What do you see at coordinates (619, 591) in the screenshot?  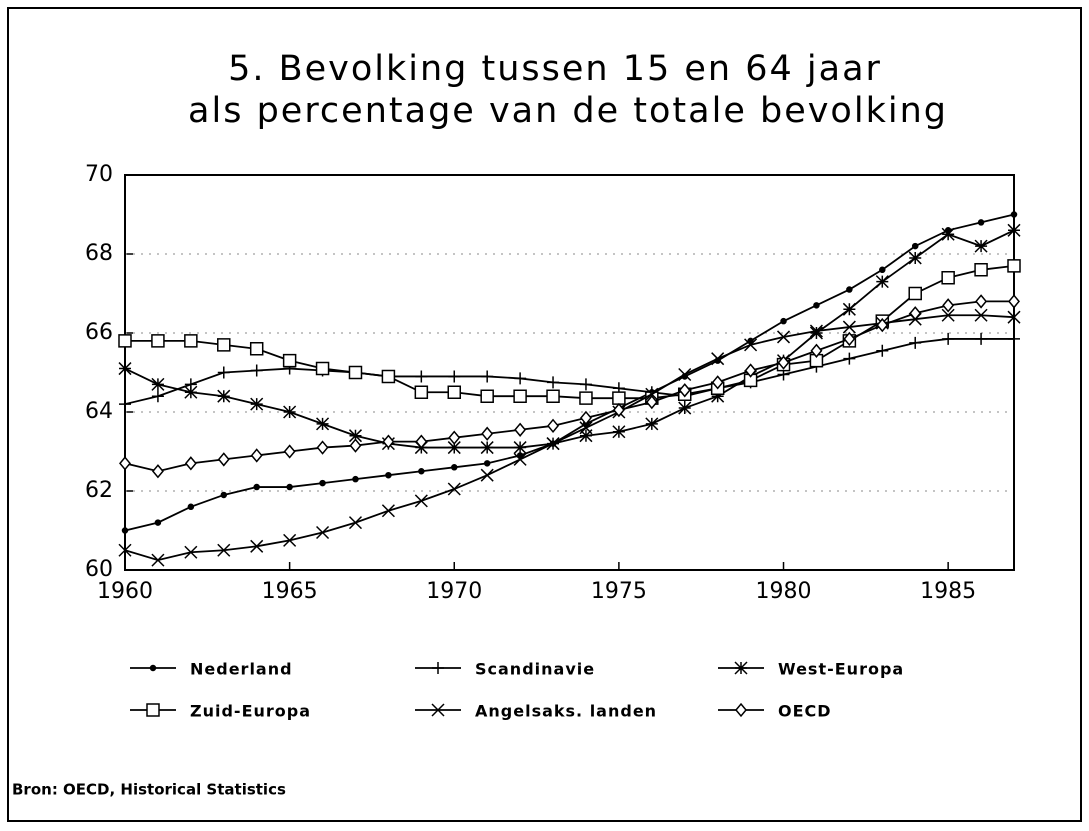 I see `x-tick-label: 1975` at bounding box center [619, 591].